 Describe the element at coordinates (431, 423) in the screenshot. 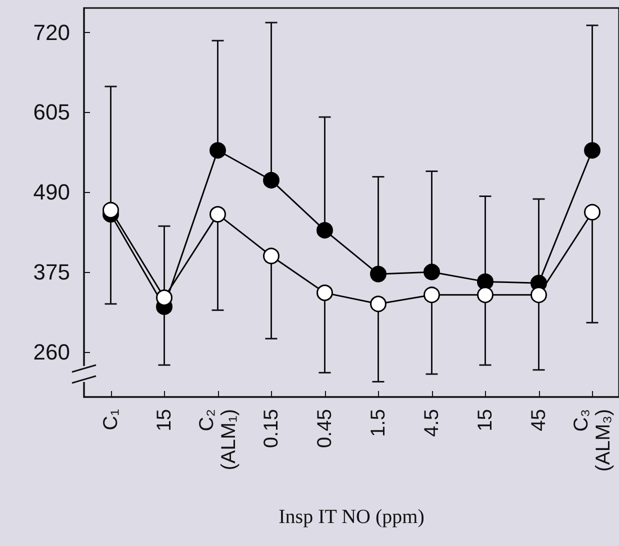

I see `x-tick-label: 4.5` at that location.